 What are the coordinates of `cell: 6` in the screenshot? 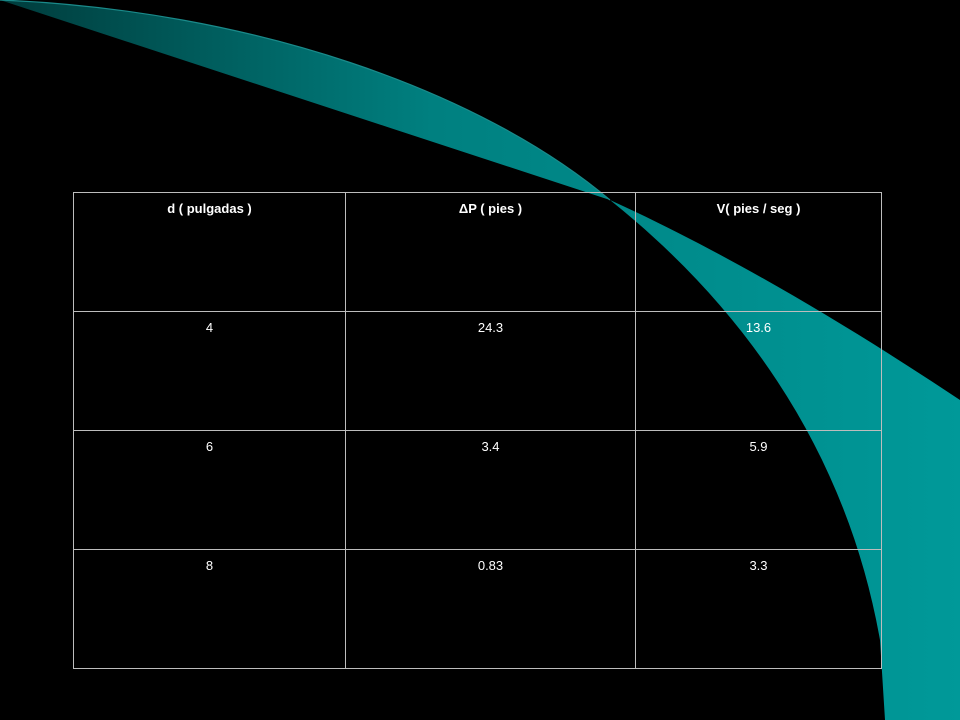 It's located at (209, 490).